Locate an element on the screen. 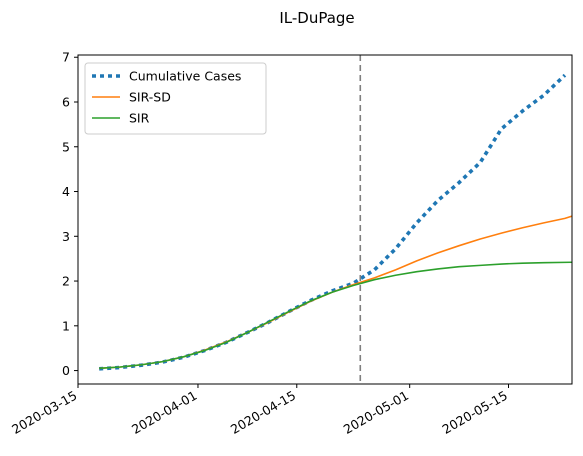 The height and width of the screenshot is (456, 583). legend-label: SIR is located at coordinates (139, 118).